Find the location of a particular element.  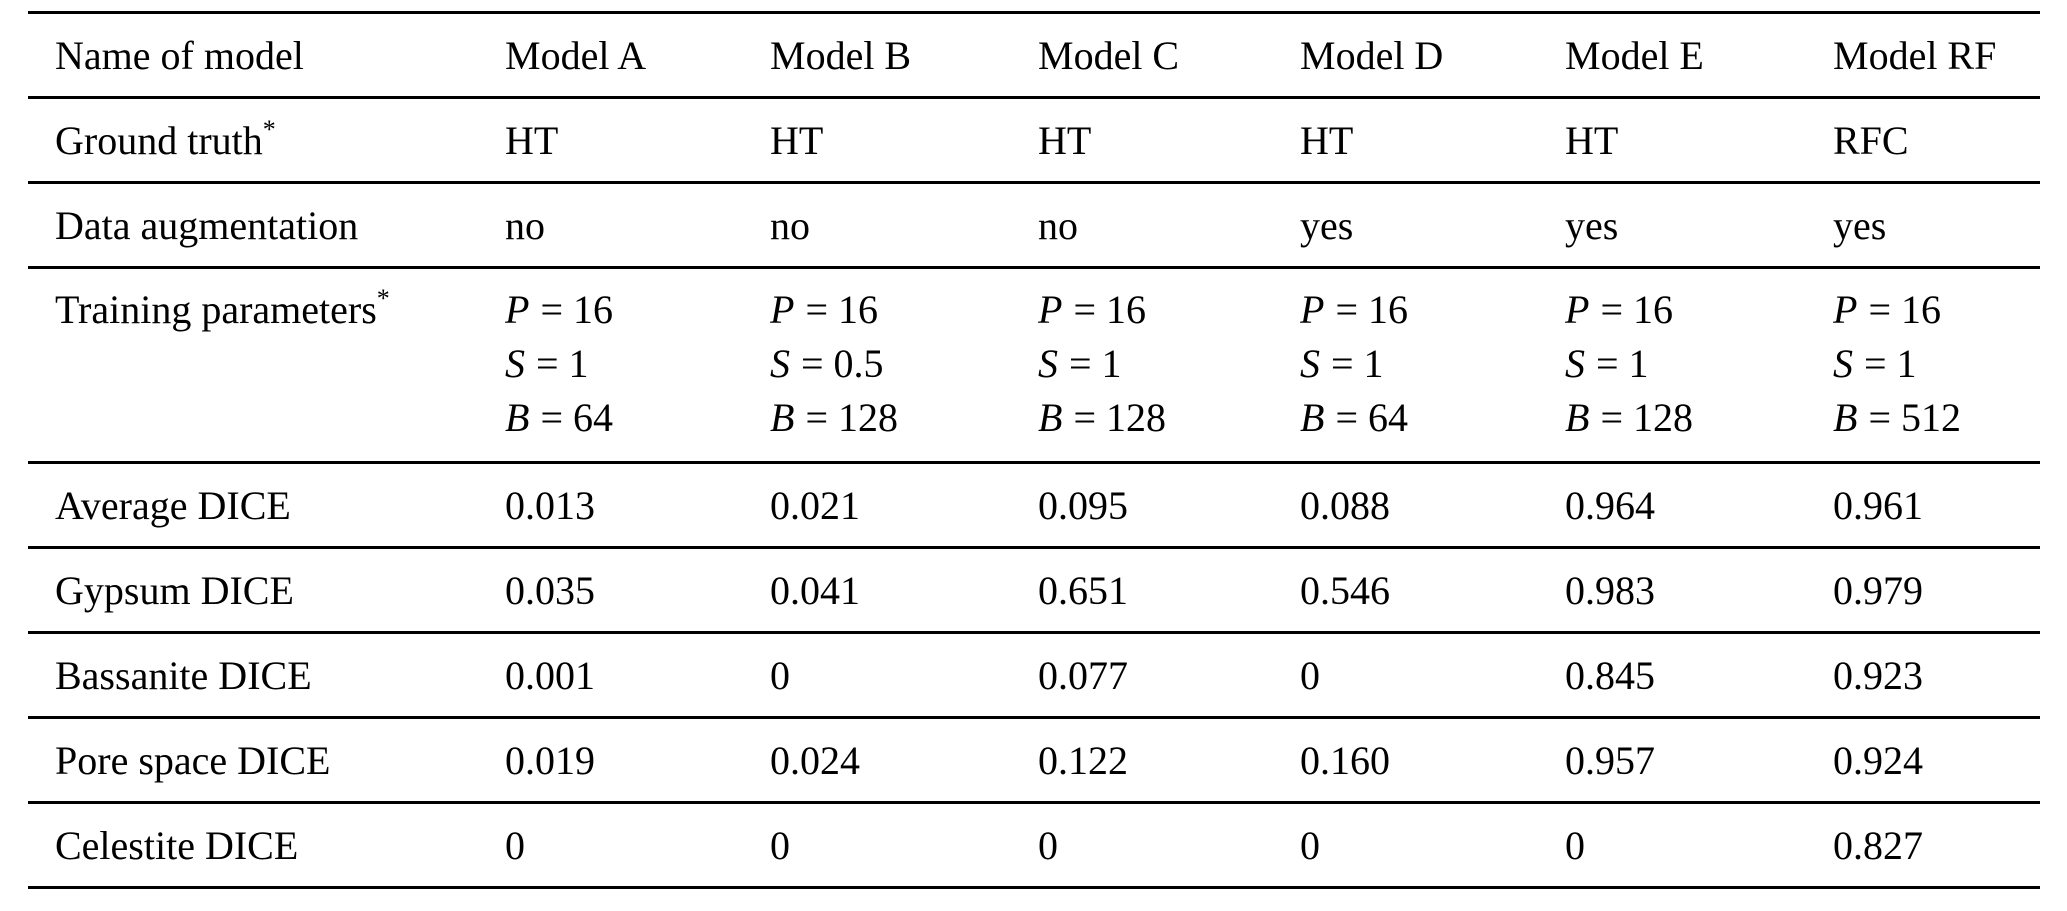

cell-training-b: P = 16 S = 0.5 B = 128 is located at coordinates (904, 365).